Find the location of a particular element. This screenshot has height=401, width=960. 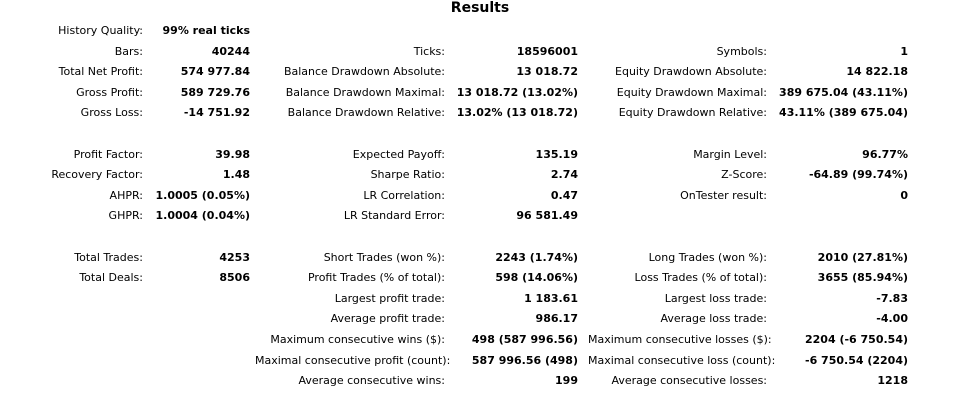

metric-label: Expected Payoff: is located at coordinates (398, 154).